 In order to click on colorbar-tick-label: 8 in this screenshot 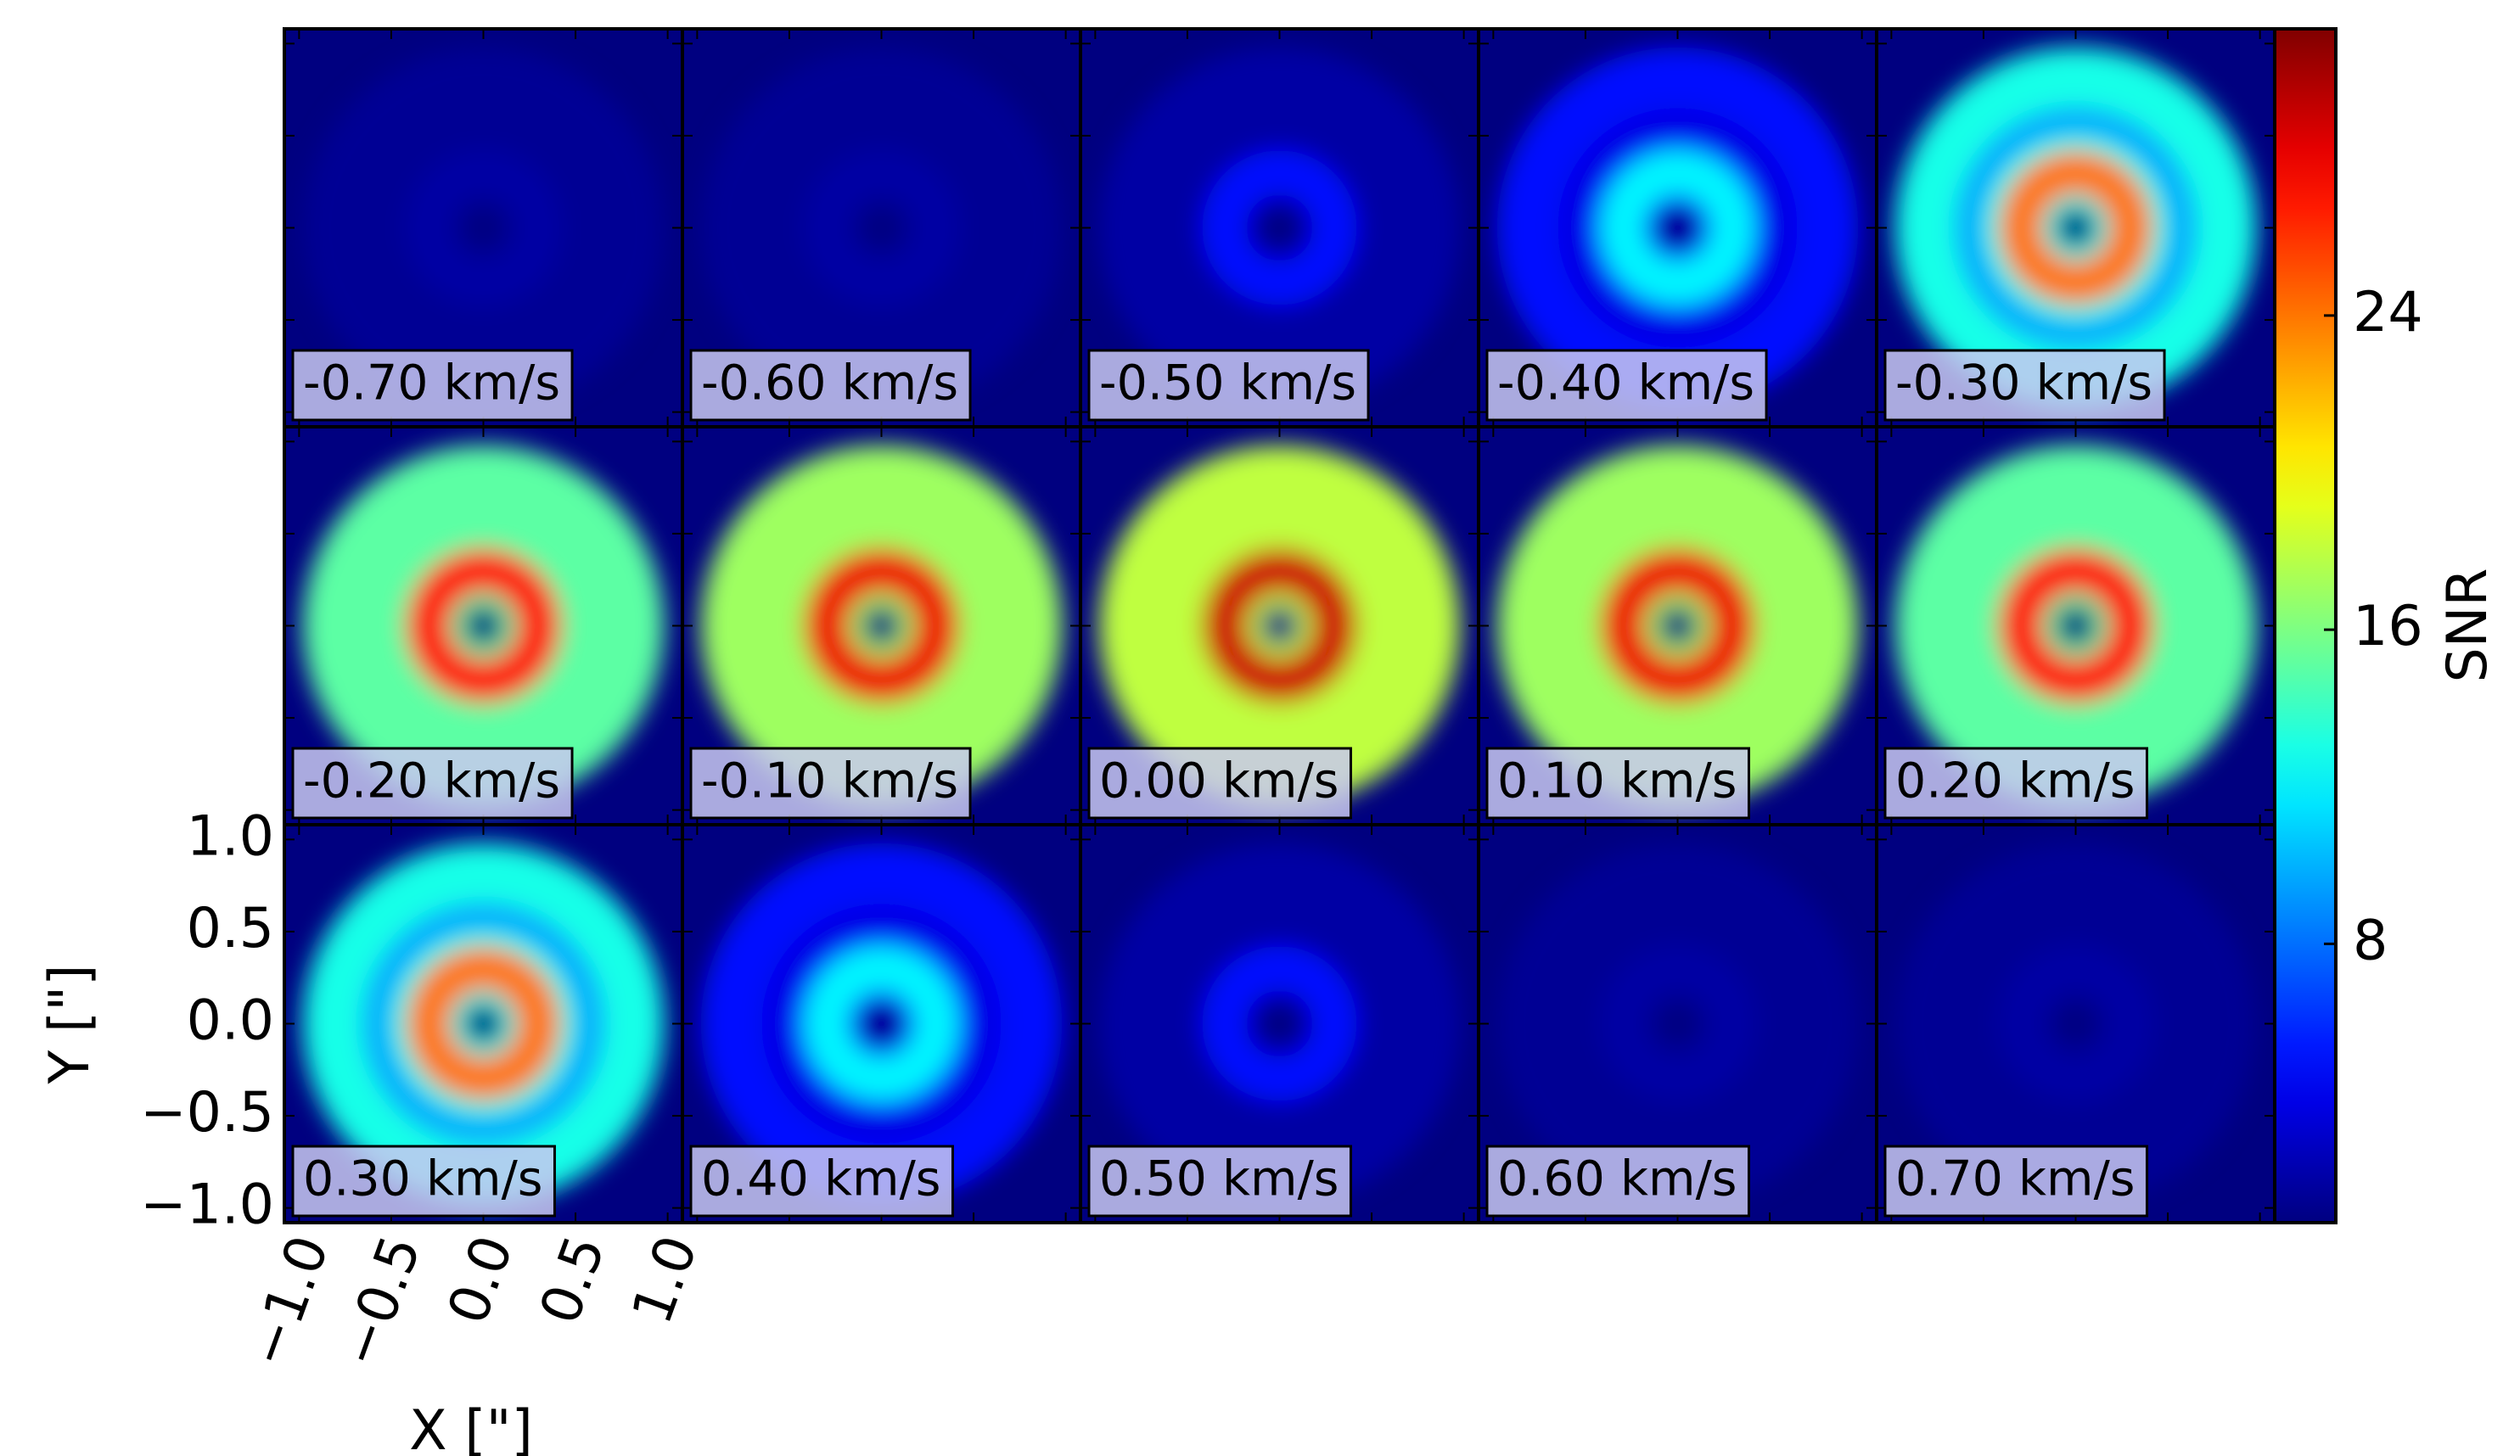, I will do `click(2370, 941)`.